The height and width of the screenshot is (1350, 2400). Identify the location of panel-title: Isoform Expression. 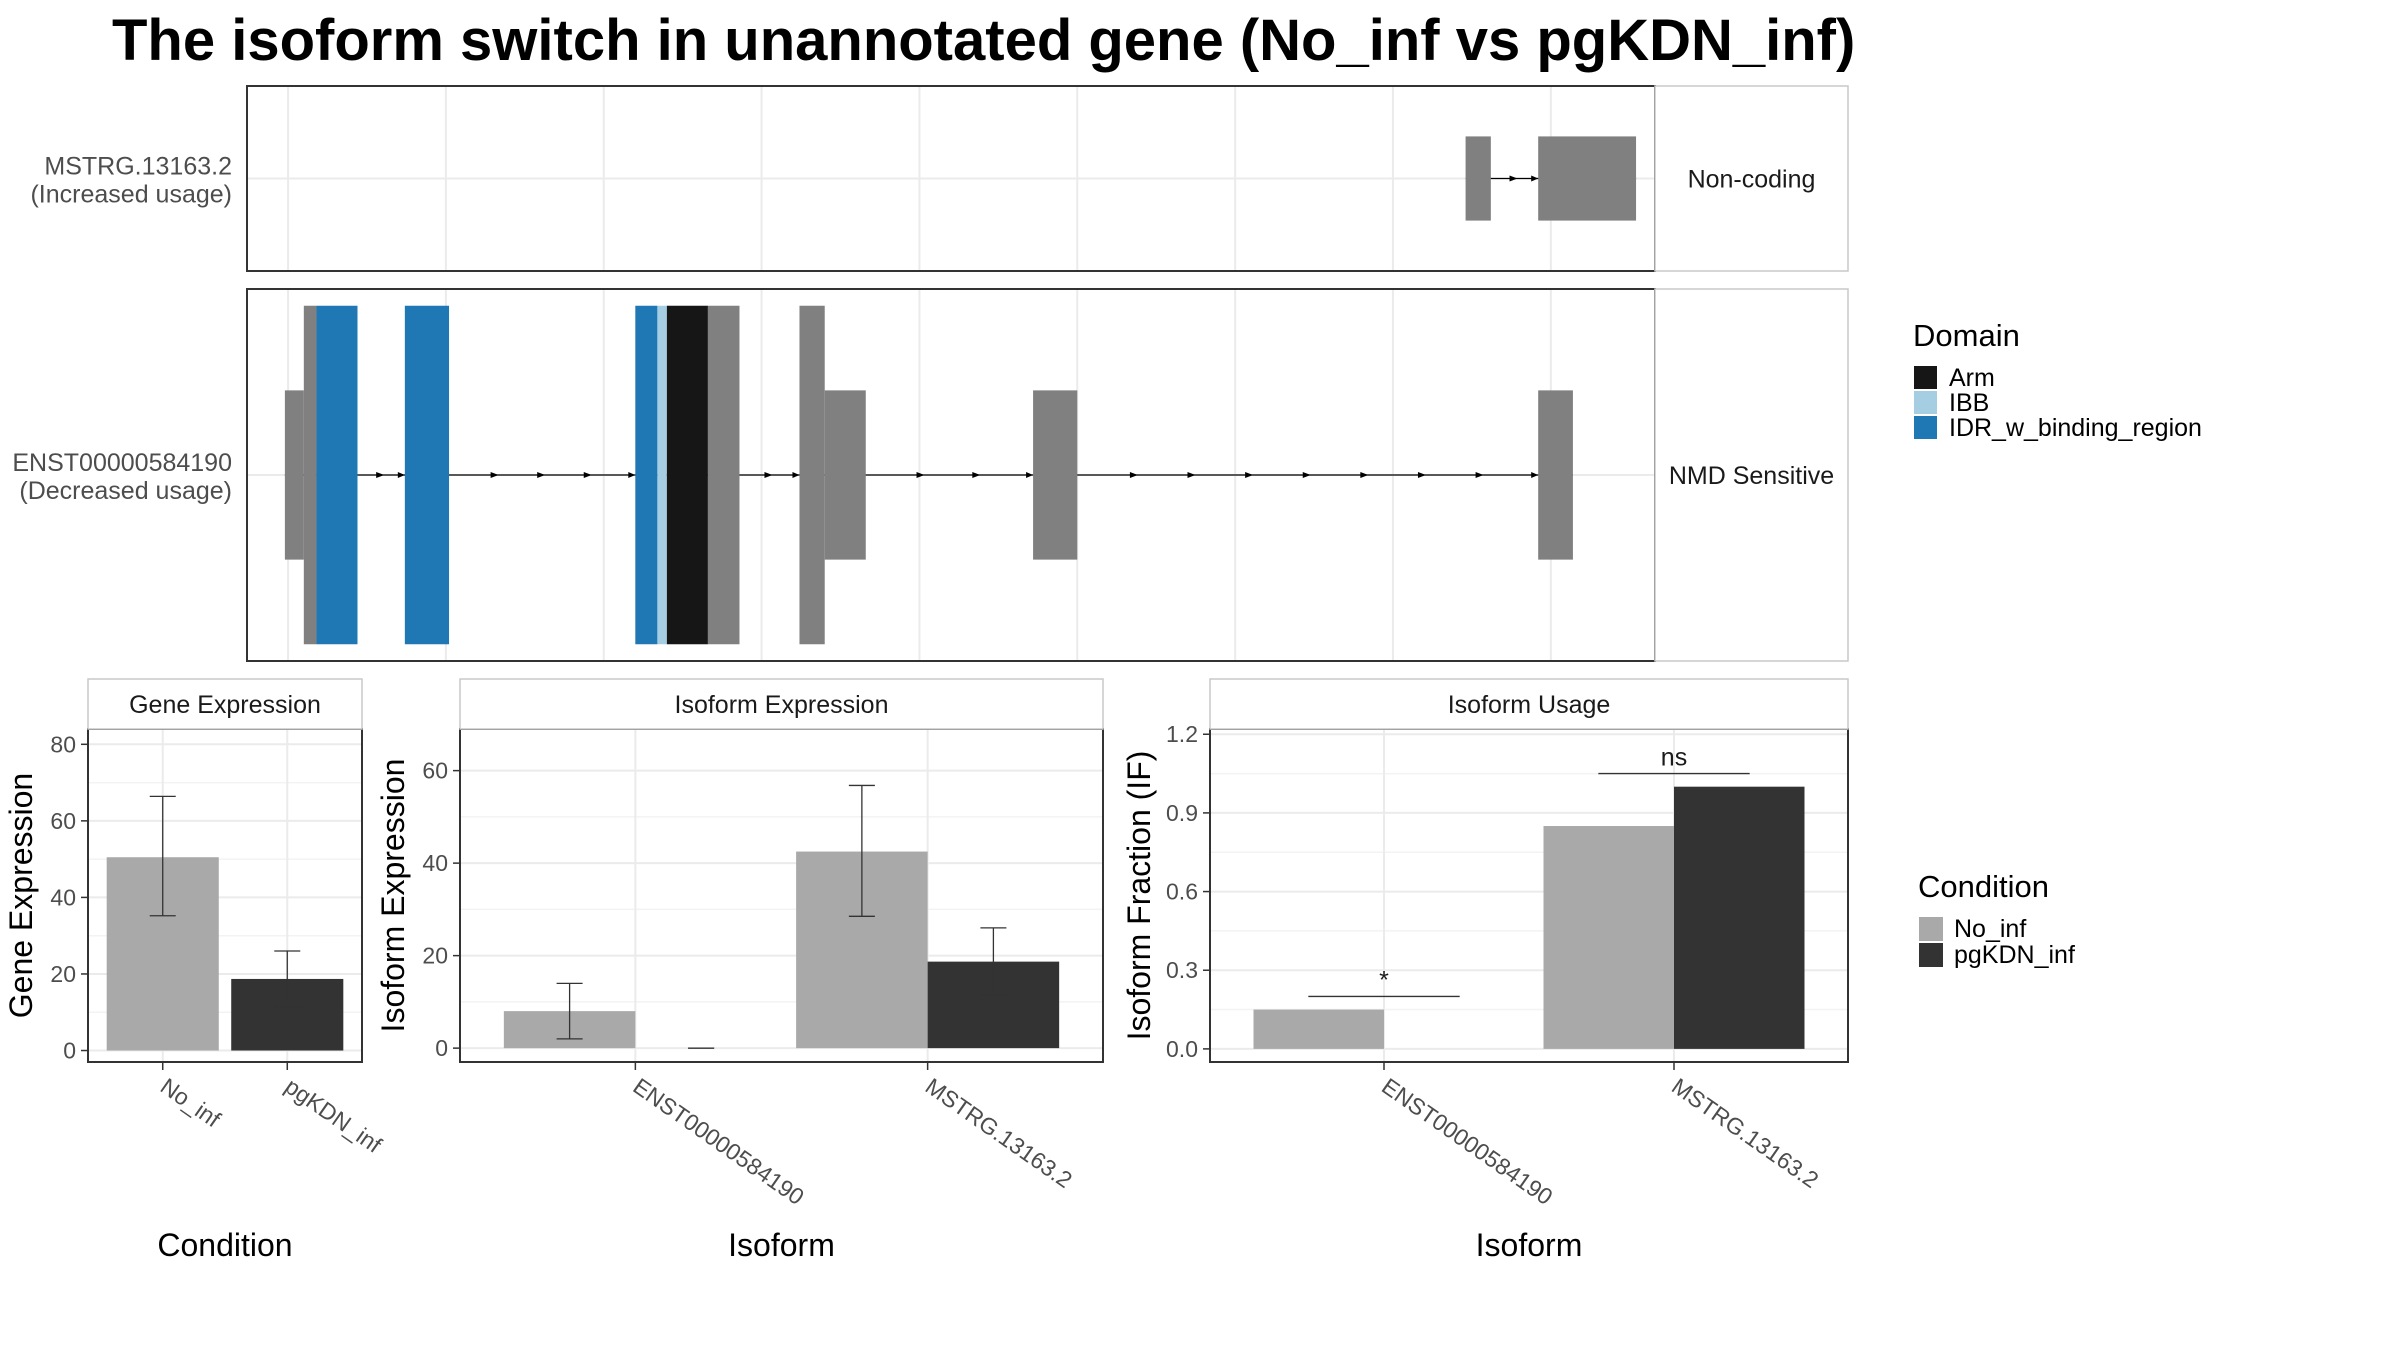
(782, 705).